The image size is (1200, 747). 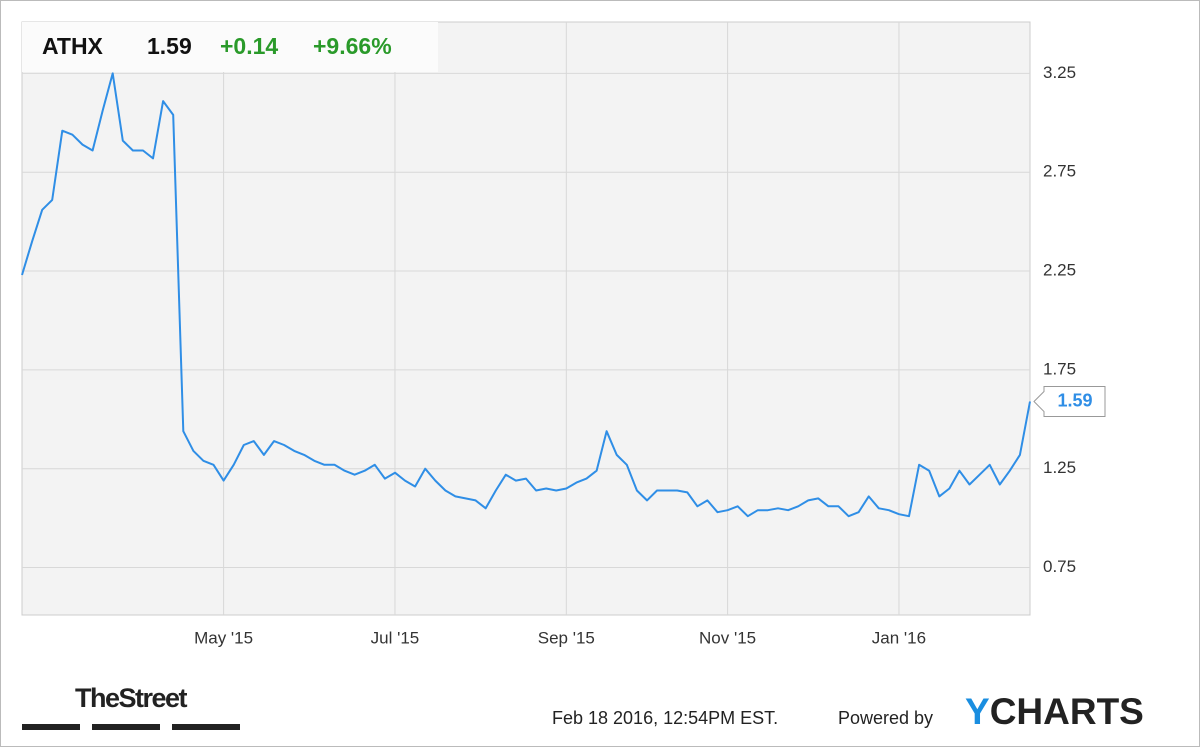 What do you see at coordinates (1059, 72) in the screenshot?
I see `y-tick-label: 3.25` at bounding box center [1059, 72].